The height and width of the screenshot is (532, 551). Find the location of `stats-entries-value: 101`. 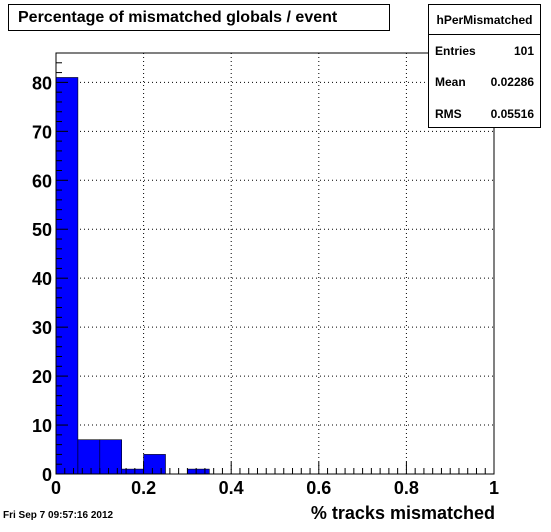

stats-entries-value: 101 is located at coordinates (523, 51).